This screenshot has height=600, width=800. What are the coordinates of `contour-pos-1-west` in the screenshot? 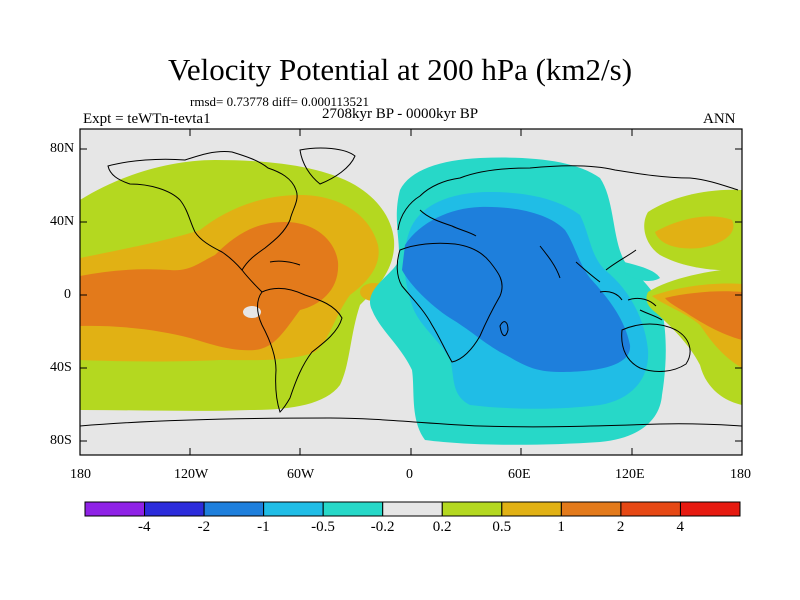 It's located at (209, 286).